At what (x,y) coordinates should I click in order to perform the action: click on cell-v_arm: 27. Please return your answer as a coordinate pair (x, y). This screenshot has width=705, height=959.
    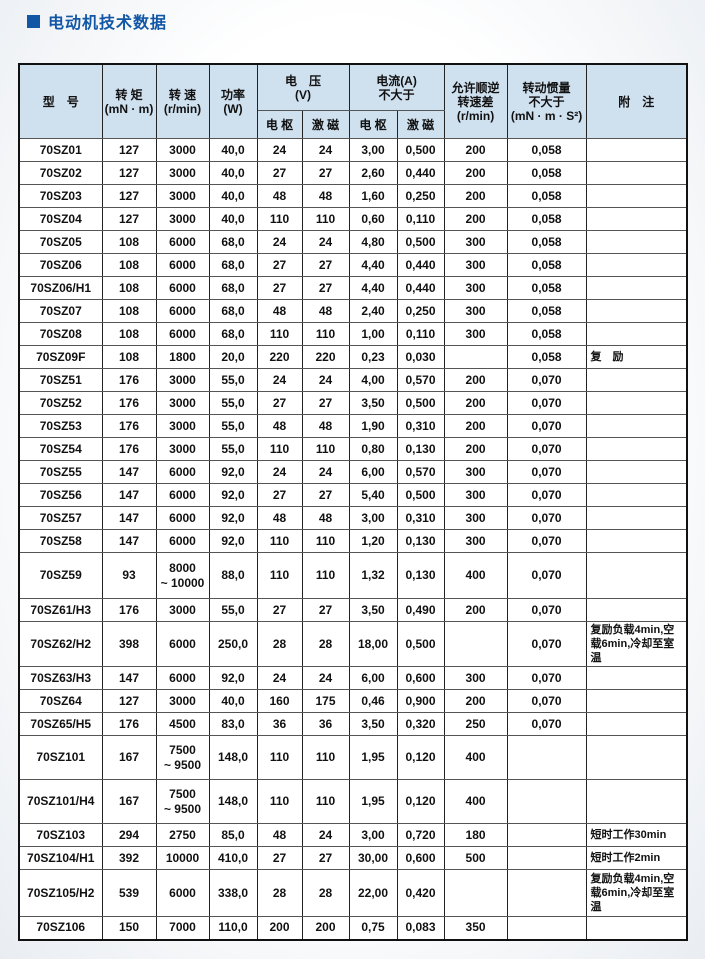
    Looking at the image, I should click on (279, 403).